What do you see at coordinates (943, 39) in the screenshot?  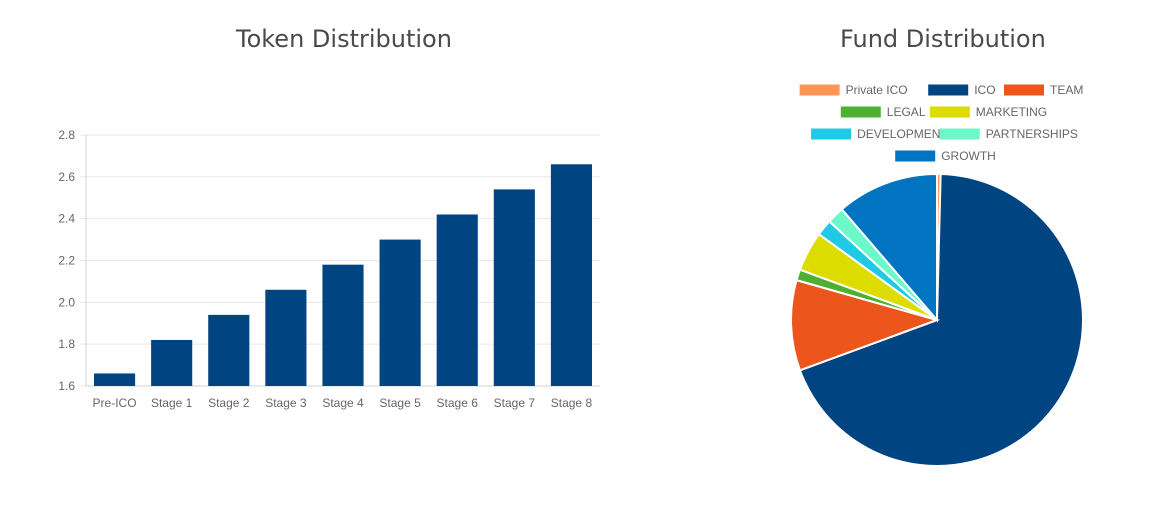 I see `fund-distribution-title: Fund Distribution` at bounding box center [943, 39].